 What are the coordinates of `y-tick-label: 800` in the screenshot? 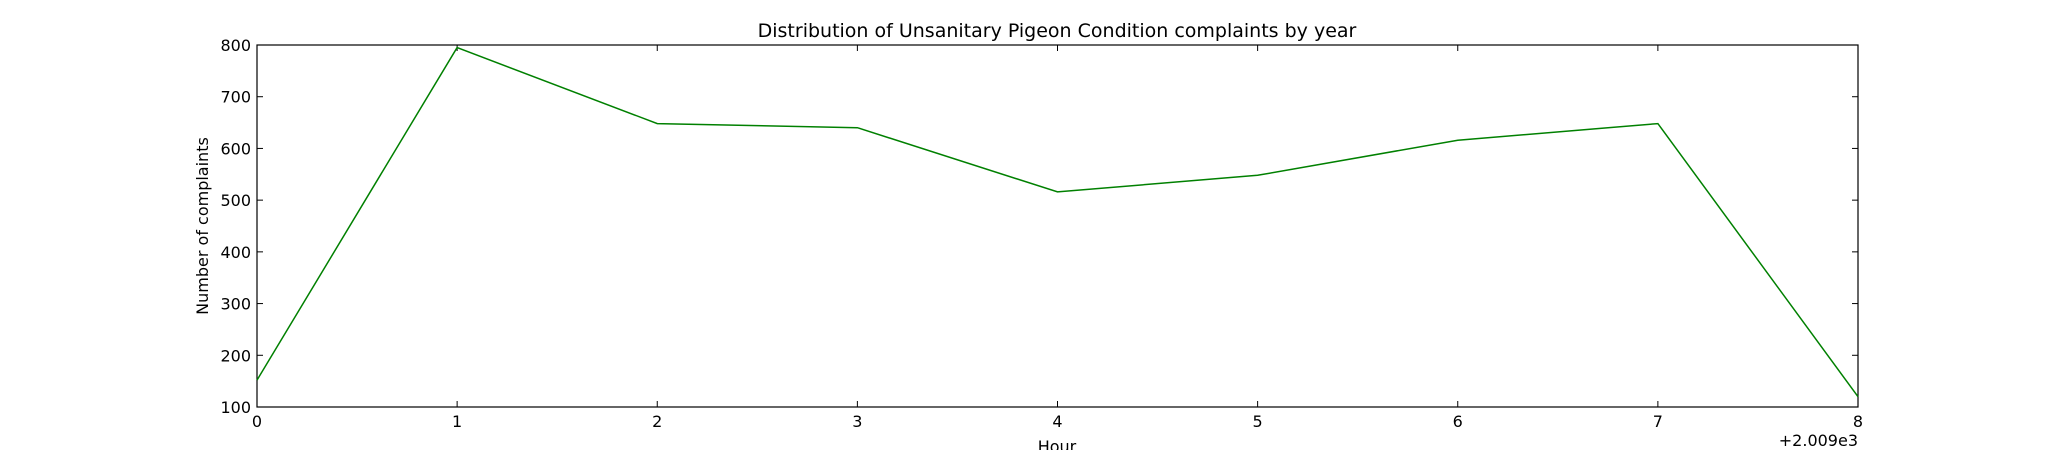 It's located at (235, 45).